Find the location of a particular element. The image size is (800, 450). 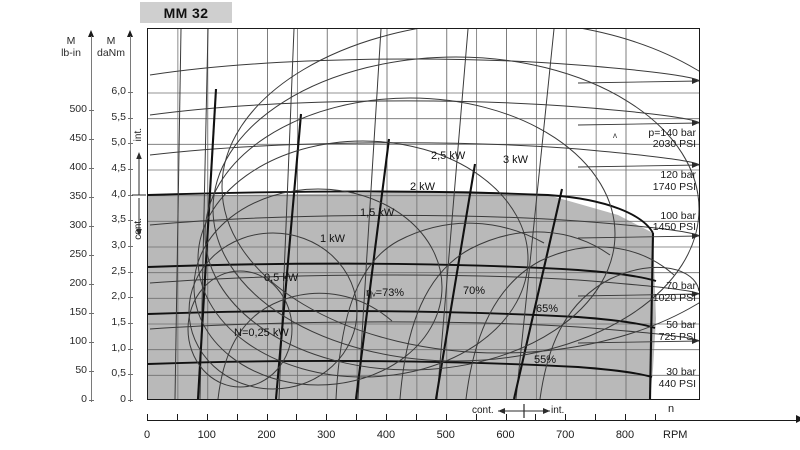

tick-label-danm: 1,5 is located at coordinates (118, 322).